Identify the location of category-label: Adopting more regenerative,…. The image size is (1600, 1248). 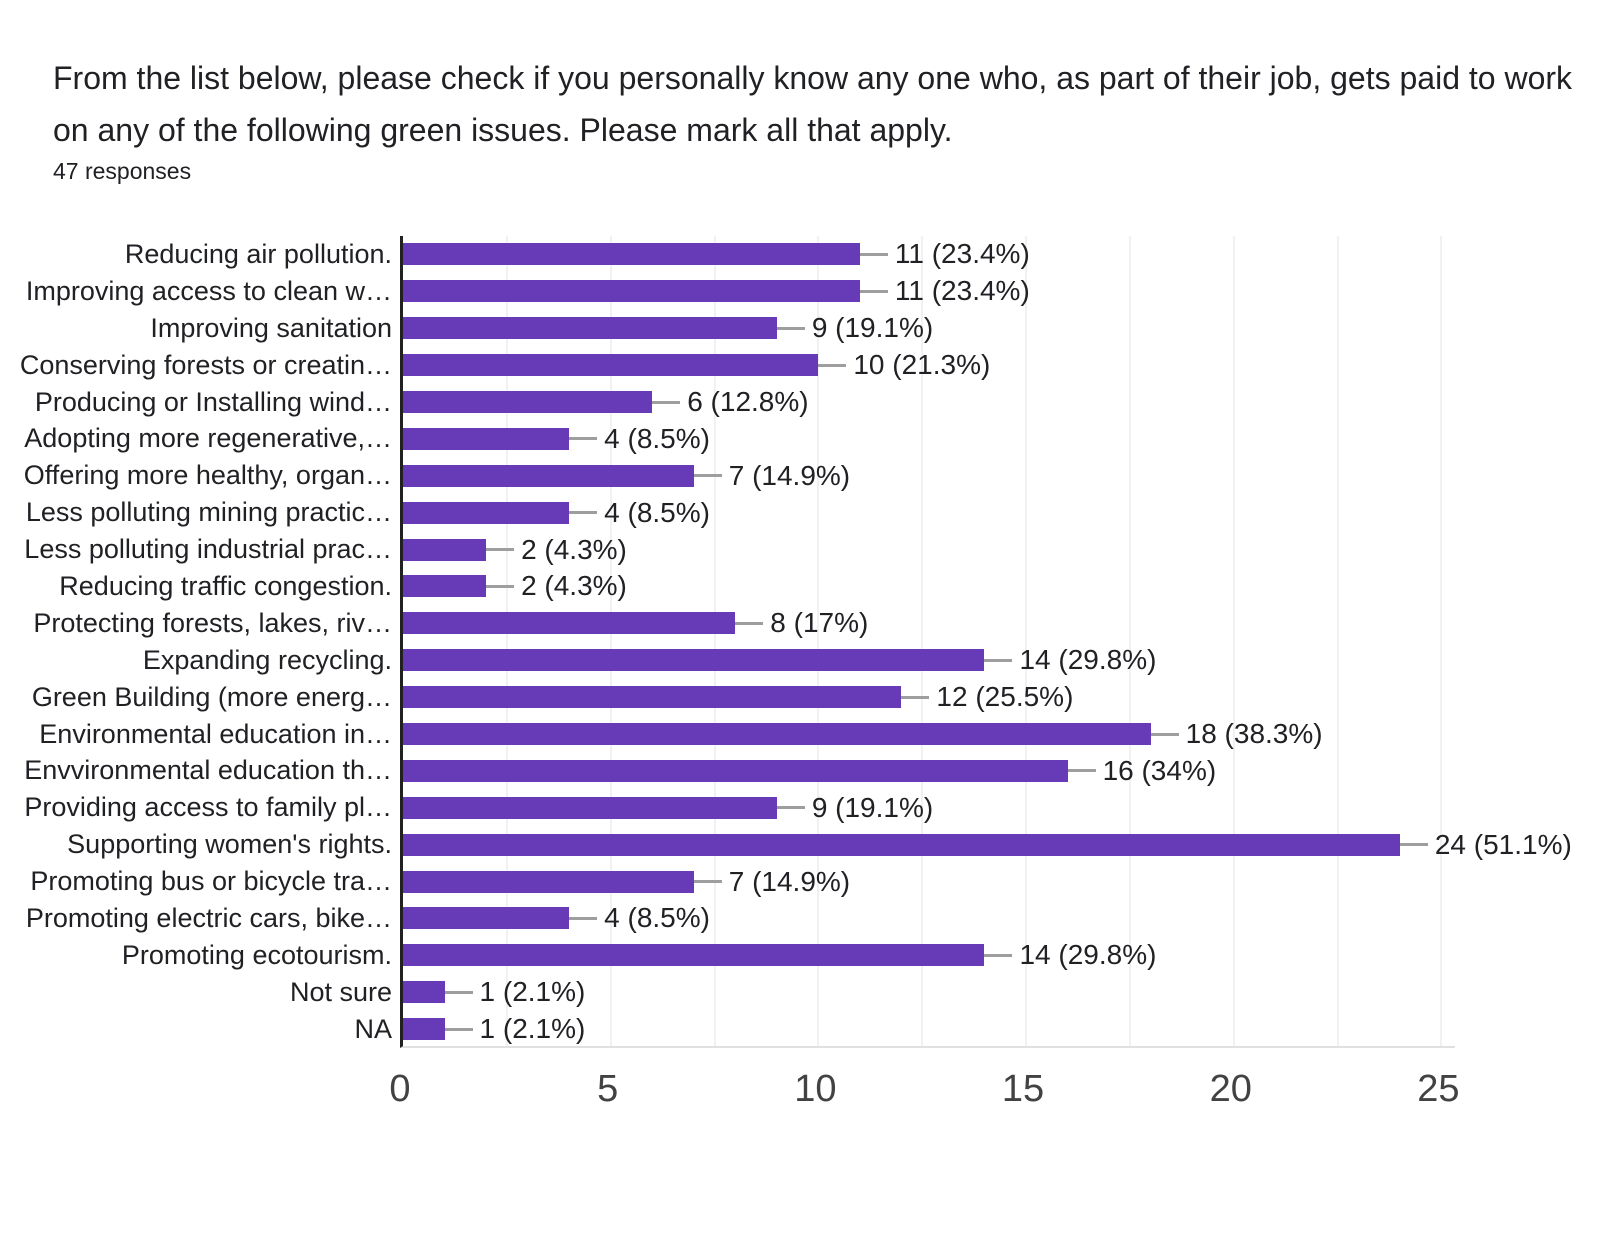
(208, 438).